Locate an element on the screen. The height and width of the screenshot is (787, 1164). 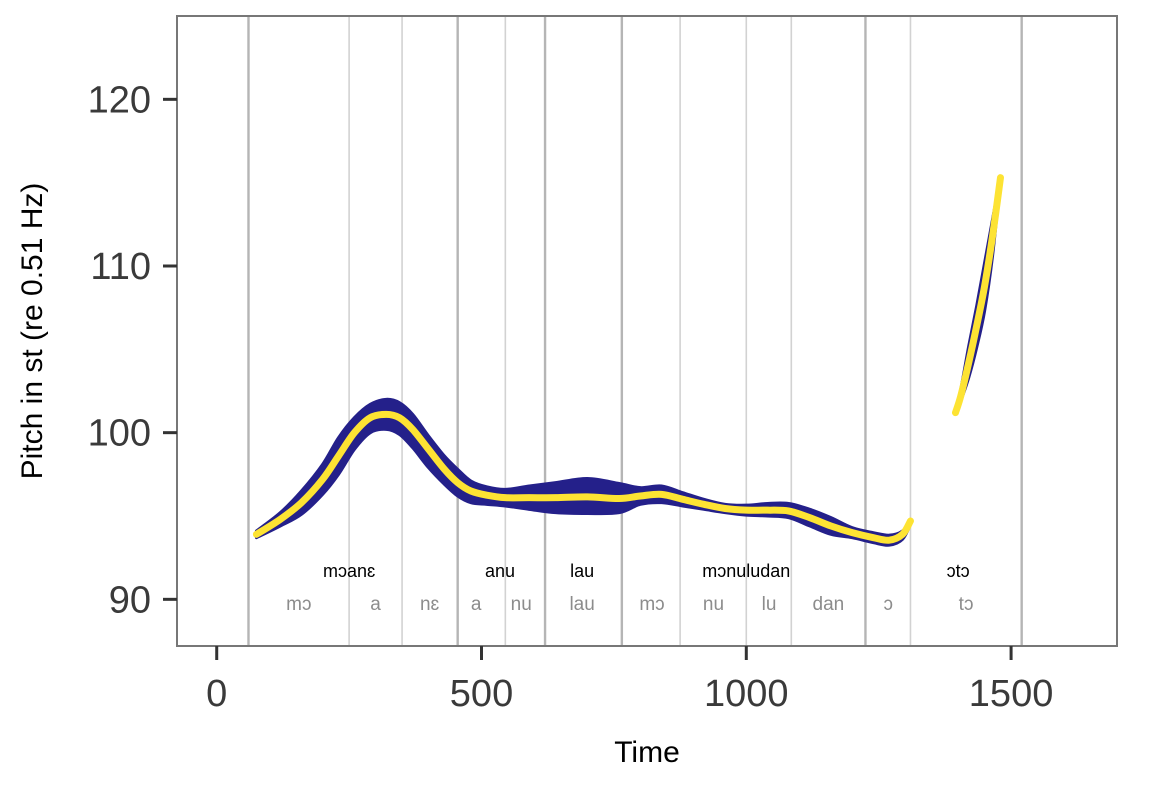
syllable-label: tɔ is located at coordinates (966, 604).